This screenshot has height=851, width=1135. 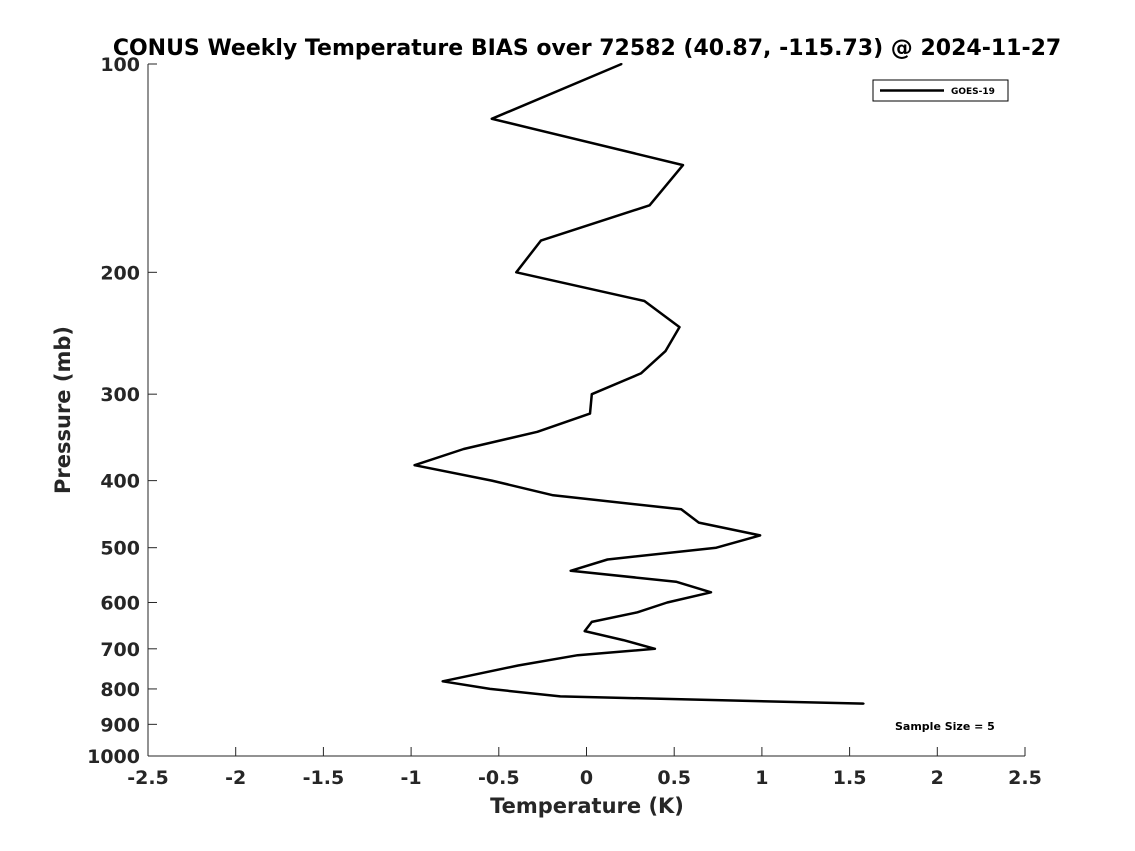 What do you see at coordinates (120, 650) in the screenshot?
I see `y-tick-label: 700` at bounding box center [120, 650].